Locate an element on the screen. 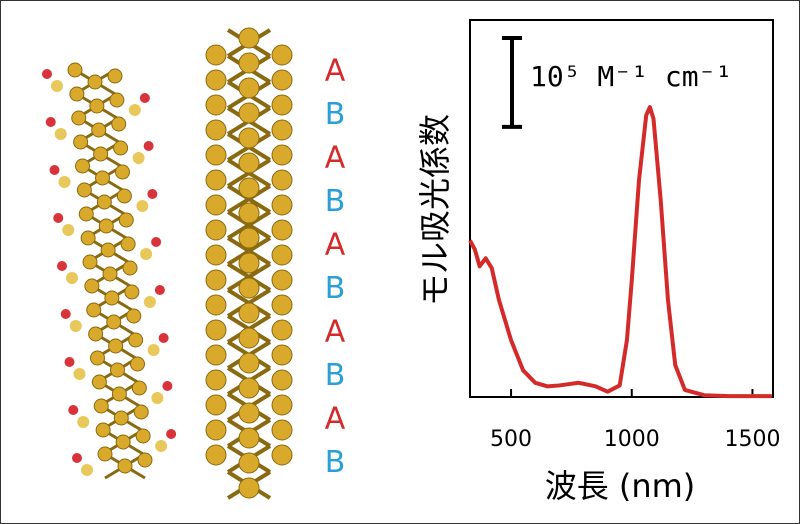  x-axis-title: 波長 (nm) is located at coordinates (620, 486).